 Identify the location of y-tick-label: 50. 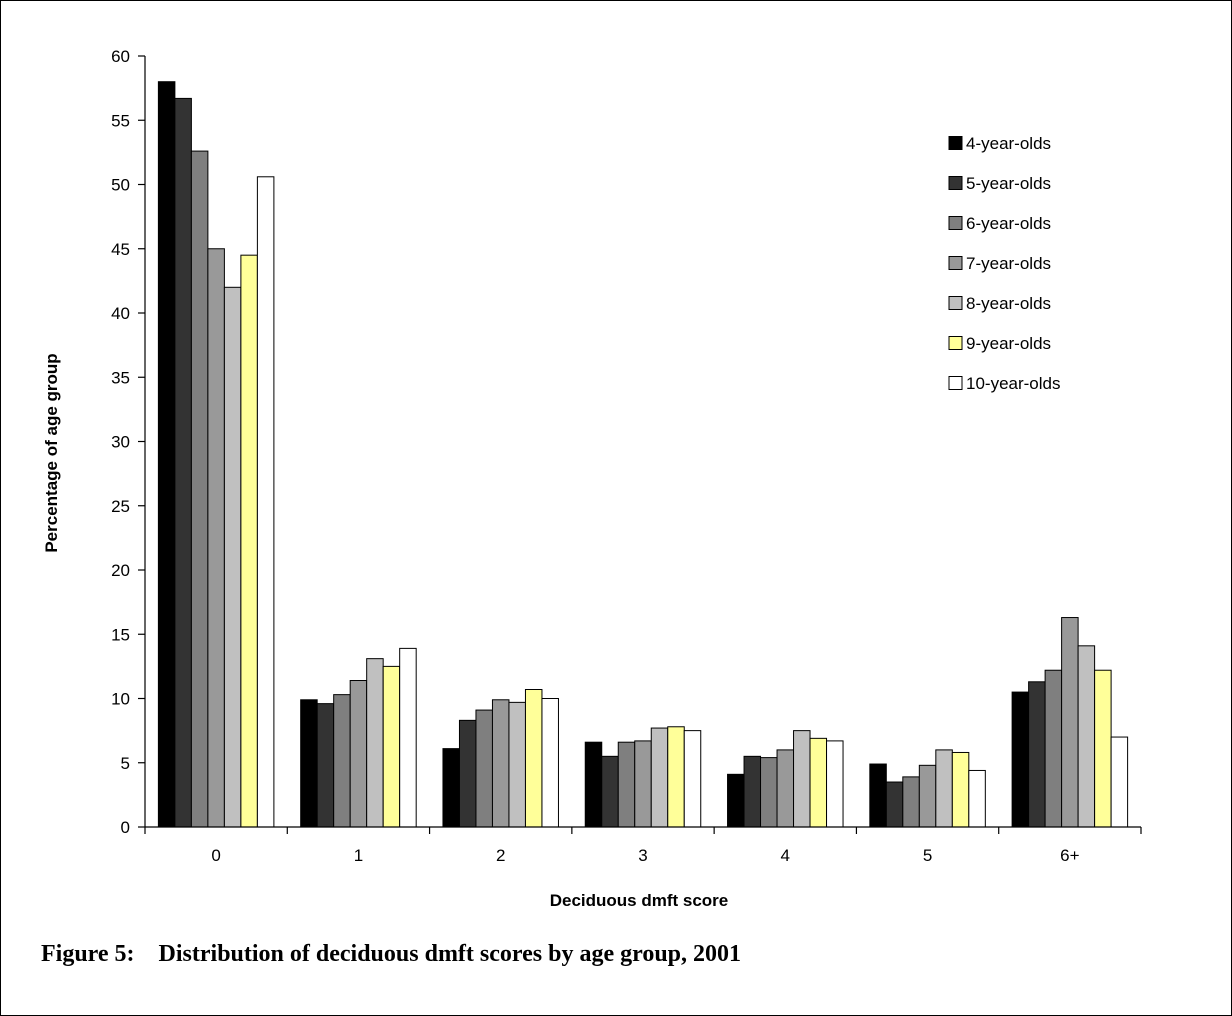
(120, 185).